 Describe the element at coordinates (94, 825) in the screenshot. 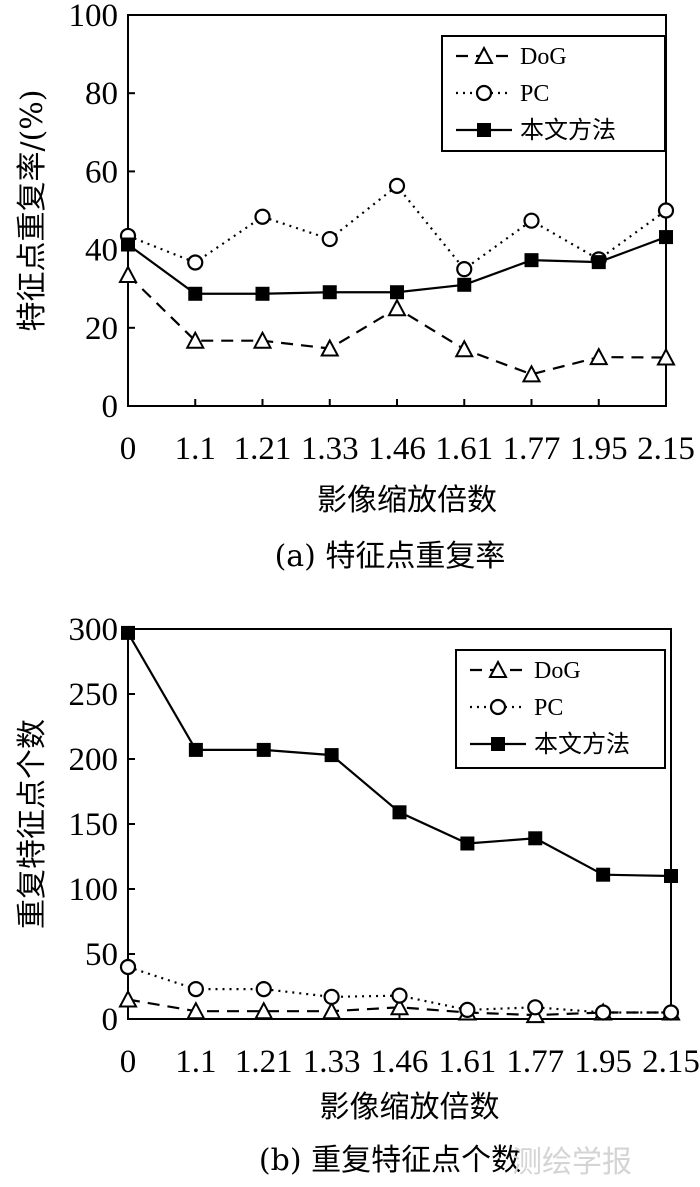

I see `y-tick-label: 150` at that location.